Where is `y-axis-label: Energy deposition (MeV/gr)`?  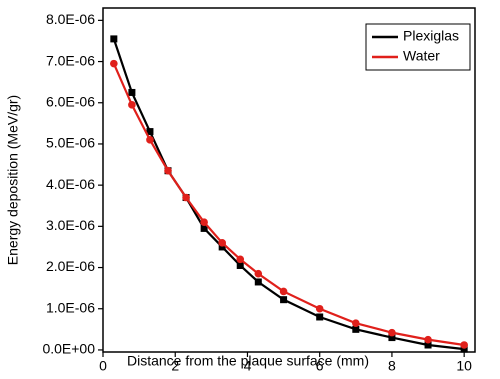
y-axis-label: Energy deposition (MeV/gr) is located at coordinates (13, 180).